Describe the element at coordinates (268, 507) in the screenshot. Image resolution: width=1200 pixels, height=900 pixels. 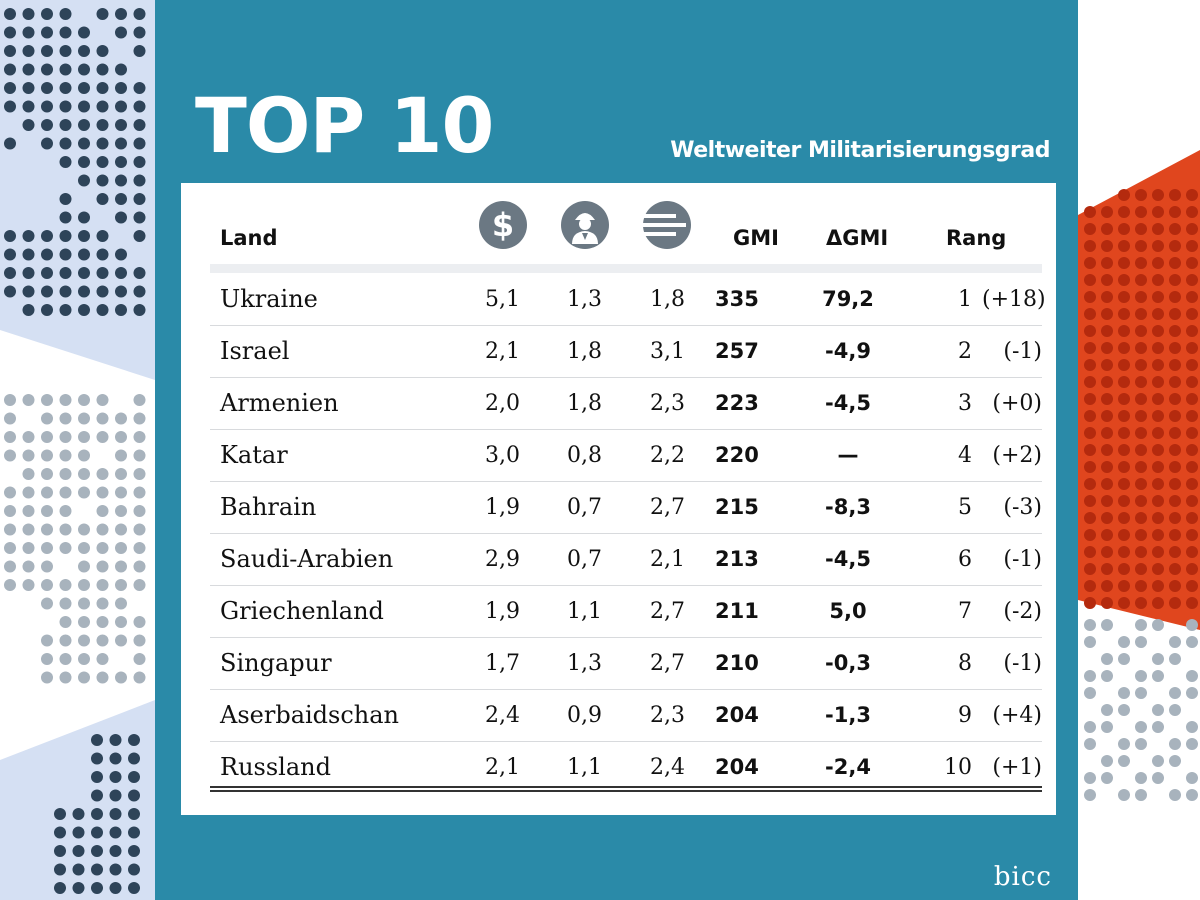
I see `cell-land: Bahrain` at that location.